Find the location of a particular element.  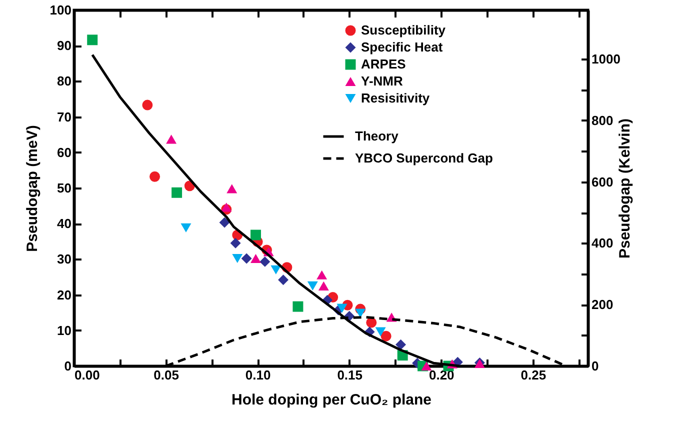

y2-tick-label: 800 is located at coordinates (603, 120).